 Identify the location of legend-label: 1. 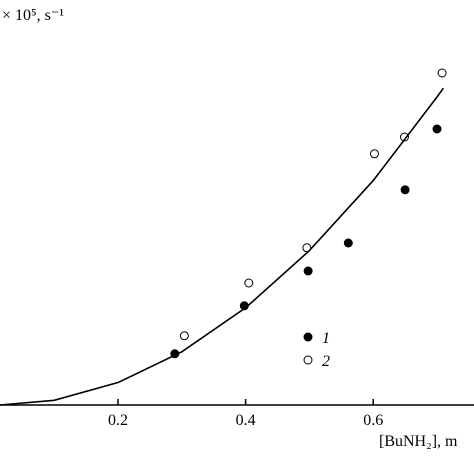
(326, 338).